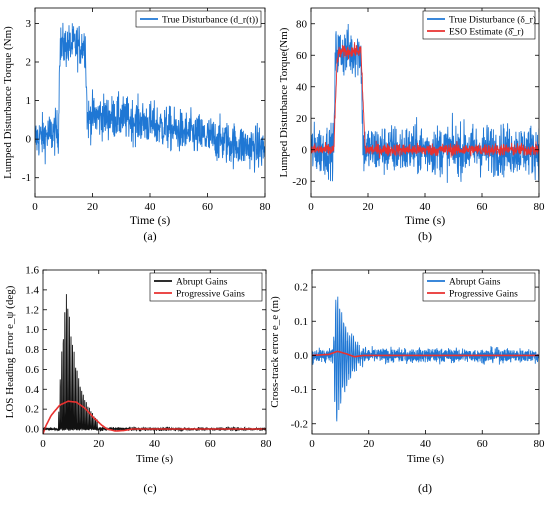 This screenshot has height=510, width=550. I want to click on y-tick-label: 0.4, so click(32, 390).